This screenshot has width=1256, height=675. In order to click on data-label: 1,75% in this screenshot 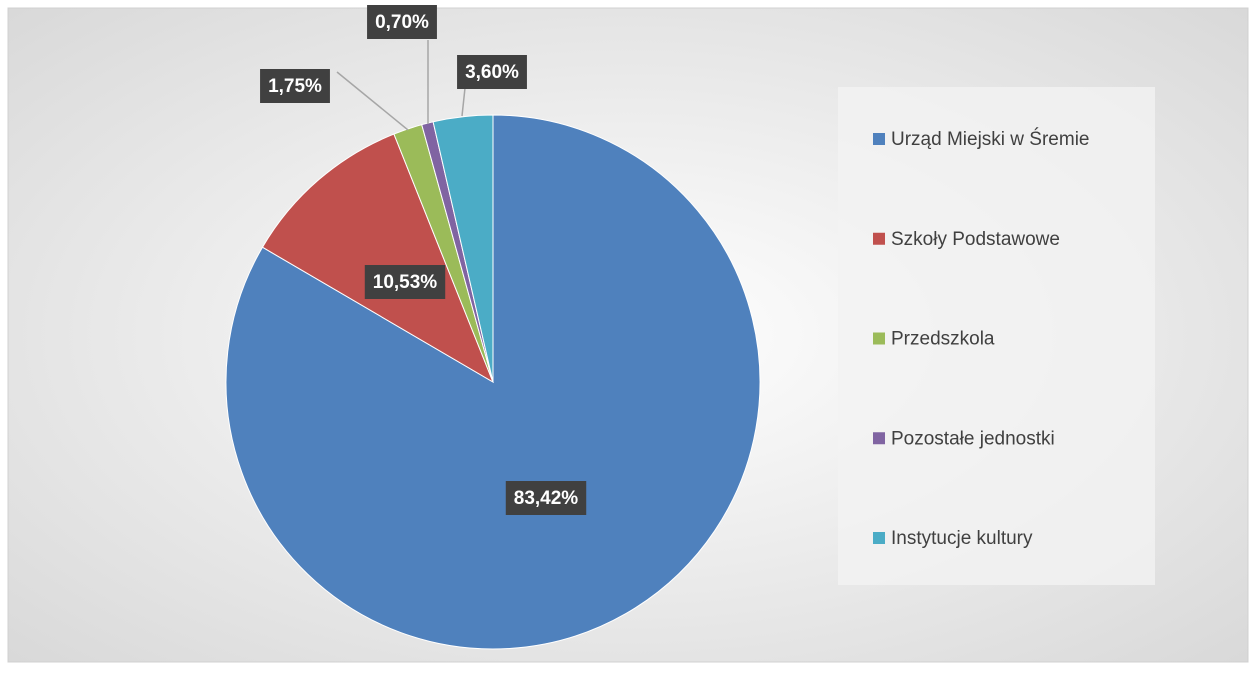, I will do `click(295, 86)`.